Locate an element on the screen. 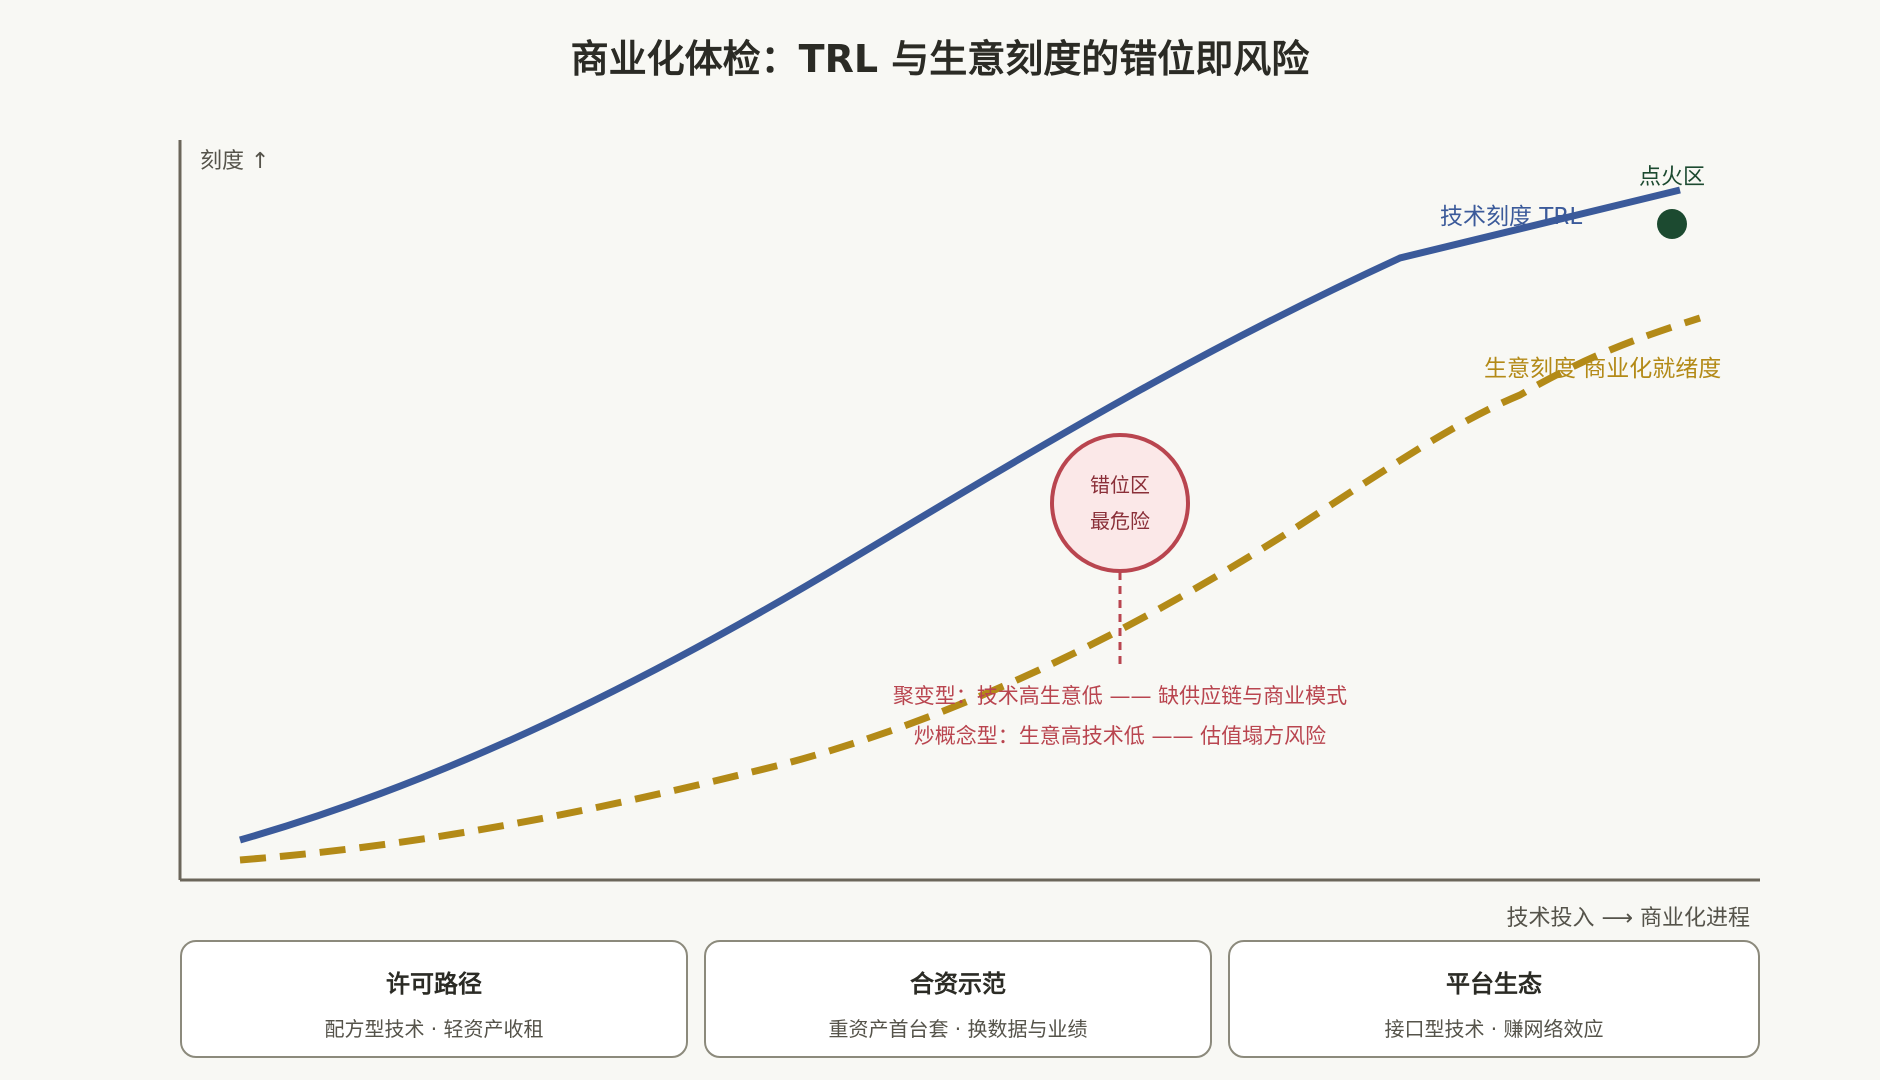 The height and width of the screenshot is (1080, 1880). card-title: 合资示范 is located at coordinates (958, 984).